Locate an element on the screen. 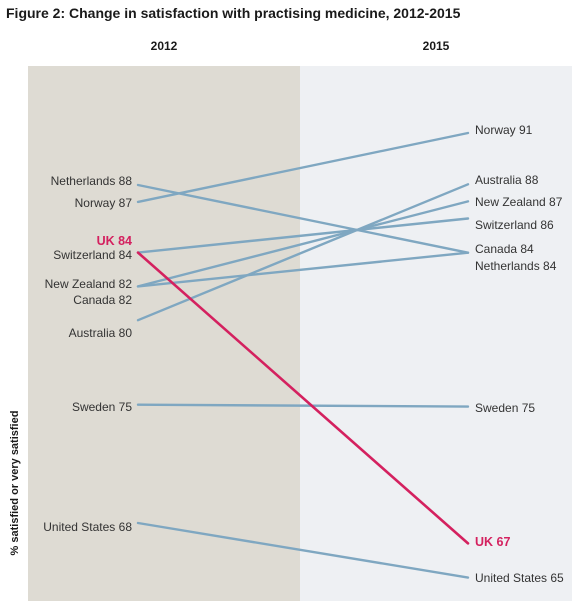 This screenshot has width=572, height=601. series-line-switzerland is located at coordinates (303, 235).